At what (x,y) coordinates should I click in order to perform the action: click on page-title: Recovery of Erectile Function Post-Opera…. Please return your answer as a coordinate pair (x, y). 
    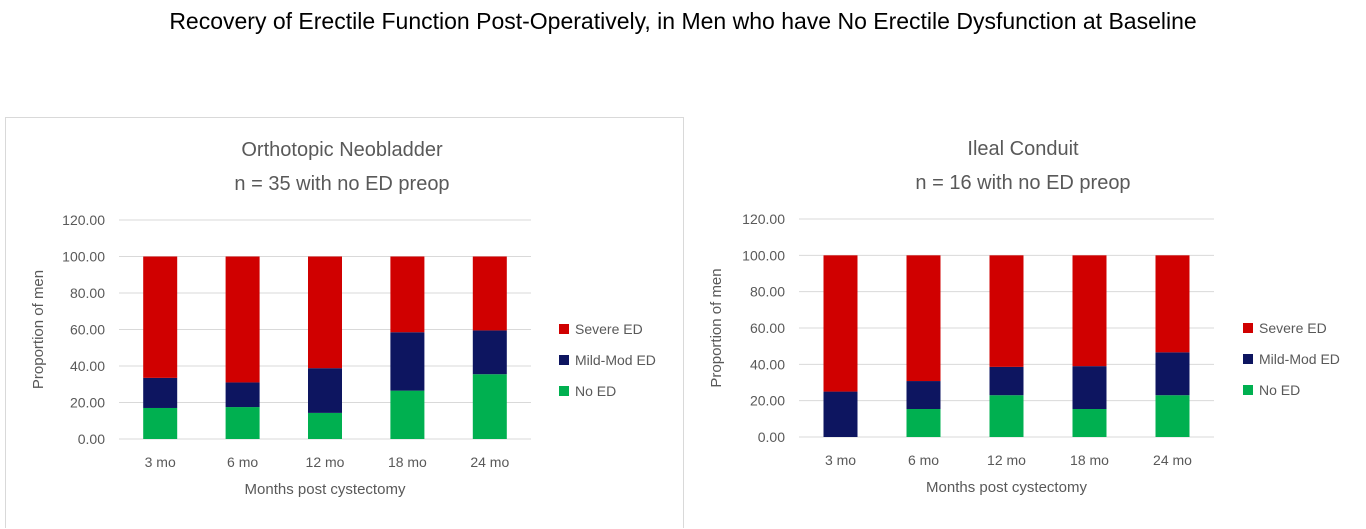
    Looking at the image, I should click on (683, 21).